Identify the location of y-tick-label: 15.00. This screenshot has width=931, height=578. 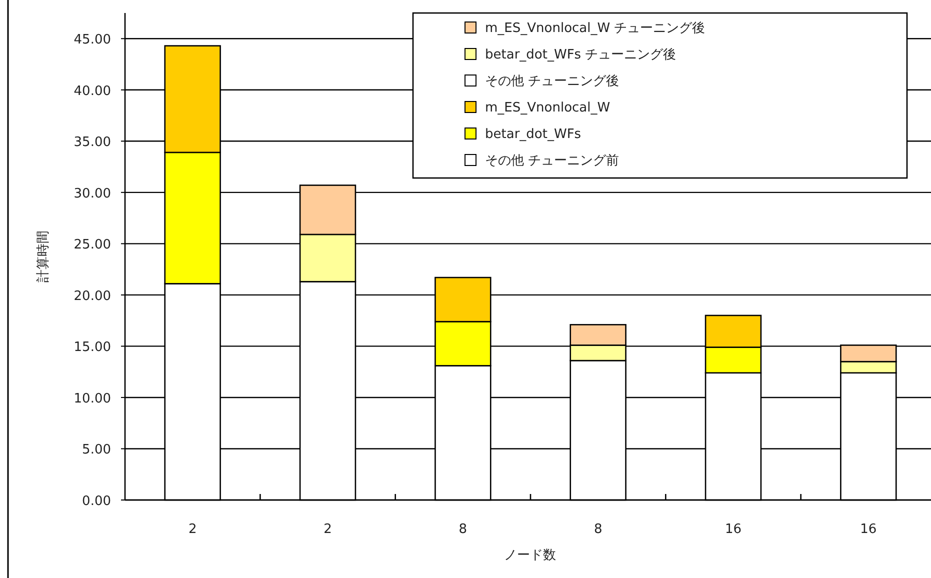
(92, 348).